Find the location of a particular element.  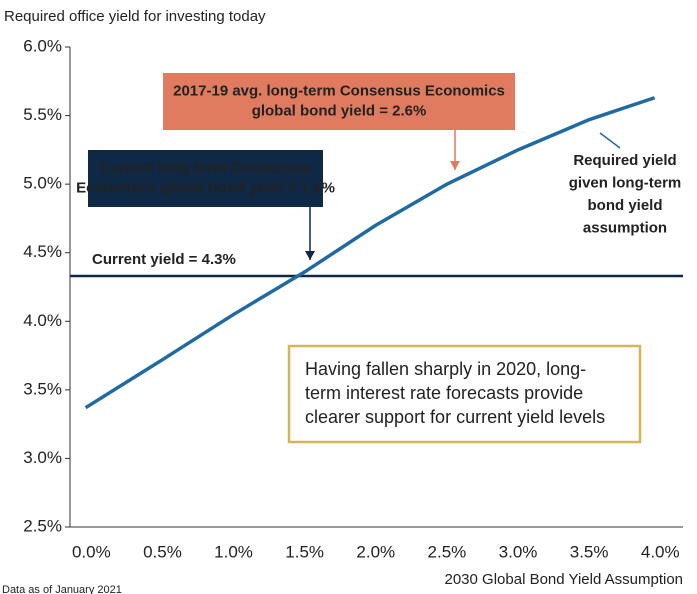

x-tick-label: 3.0% is located at coordinates (518, 551).